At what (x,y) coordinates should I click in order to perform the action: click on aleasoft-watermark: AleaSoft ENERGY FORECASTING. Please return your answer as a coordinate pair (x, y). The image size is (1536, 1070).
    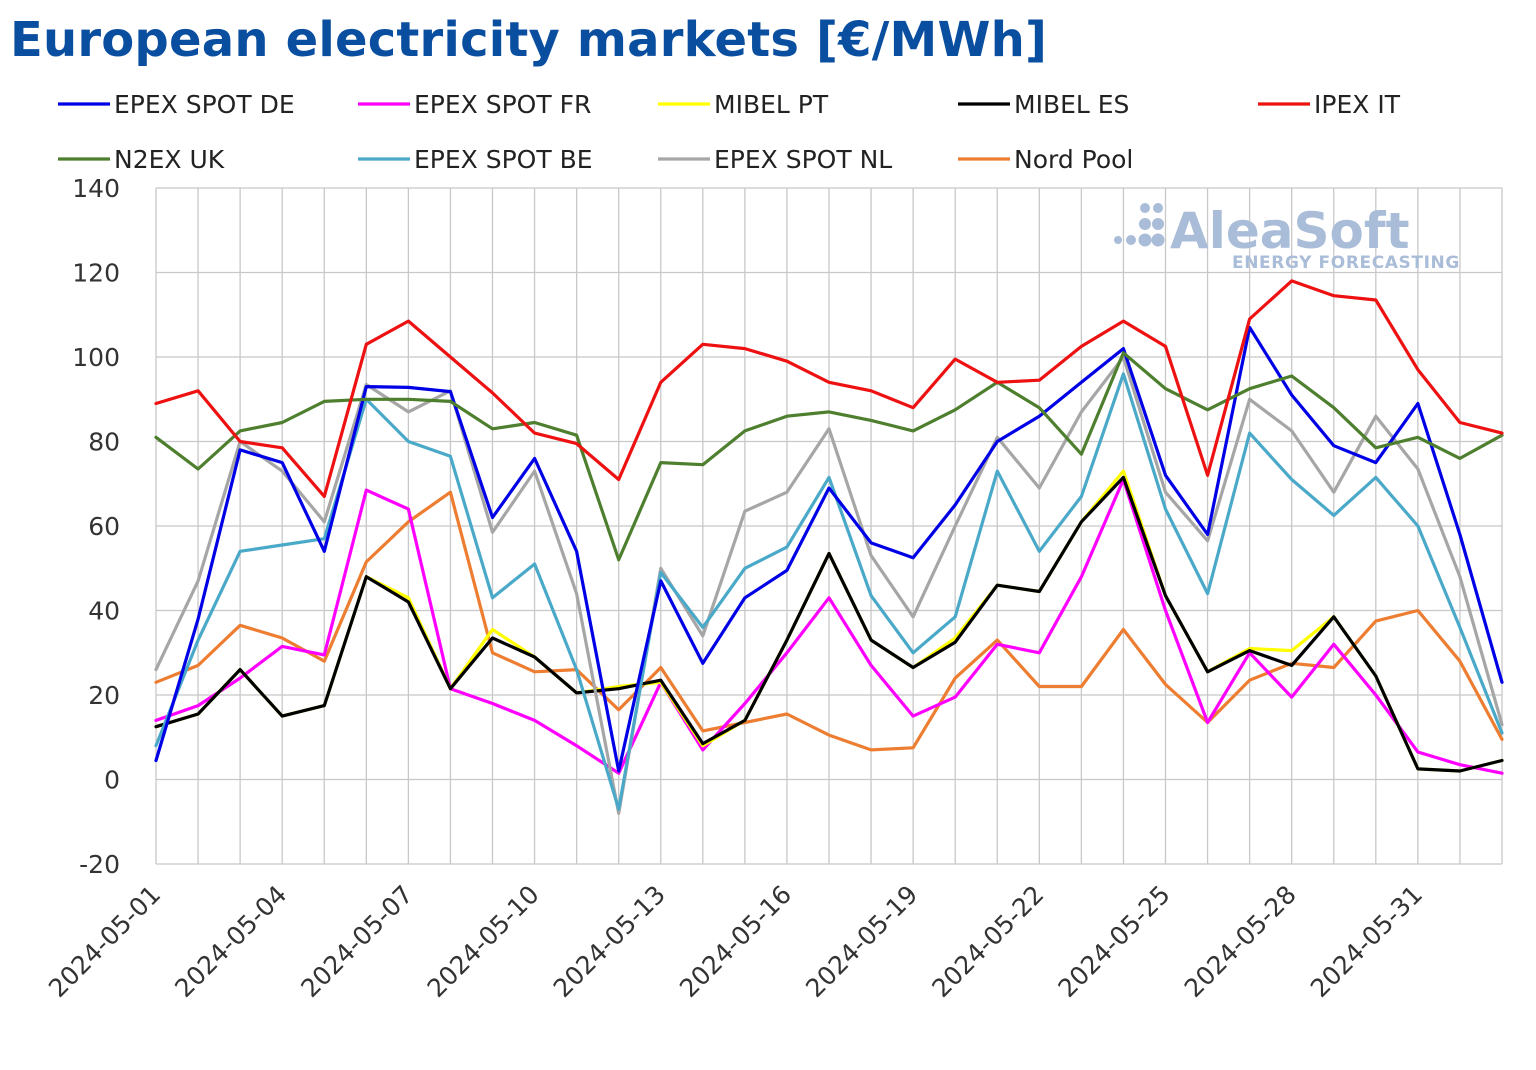
    Looking at the image, I should click on (1287, 237).